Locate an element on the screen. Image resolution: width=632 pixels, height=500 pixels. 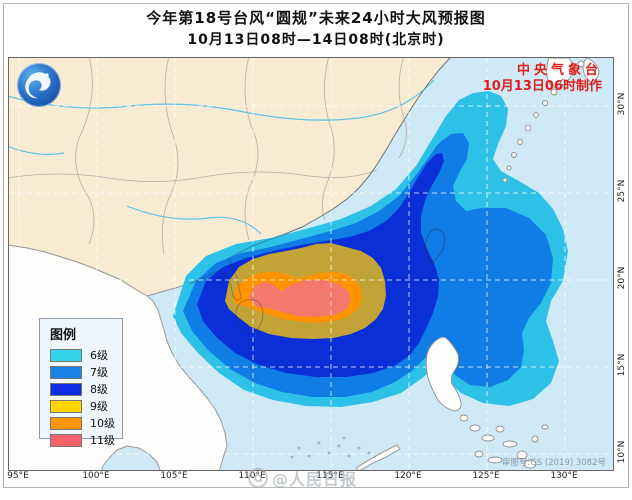
legend-item-7级: 7级 is located at coordinates (86, 372).